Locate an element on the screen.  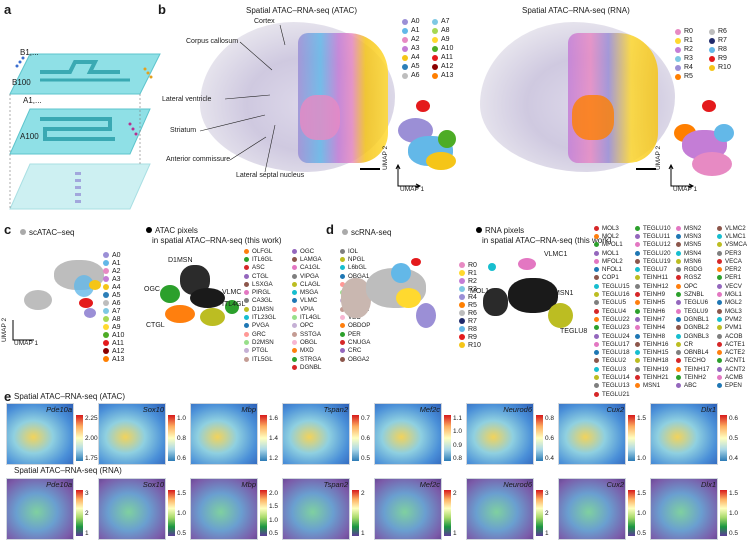
celltype-legend-item: LSXGA is located at coordinates (267, 284).